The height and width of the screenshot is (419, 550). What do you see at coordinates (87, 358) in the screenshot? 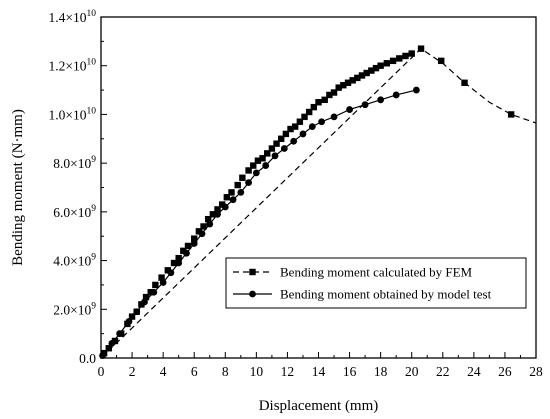
I see `y-tick-label: 0.0` at bounding box center [87, 358].